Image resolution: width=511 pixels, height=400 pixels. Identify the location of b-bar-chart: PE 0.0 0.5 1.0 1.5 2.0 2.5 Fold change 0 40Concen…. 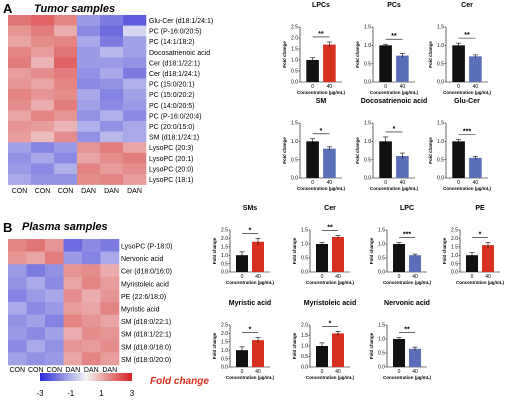
(473, 245).